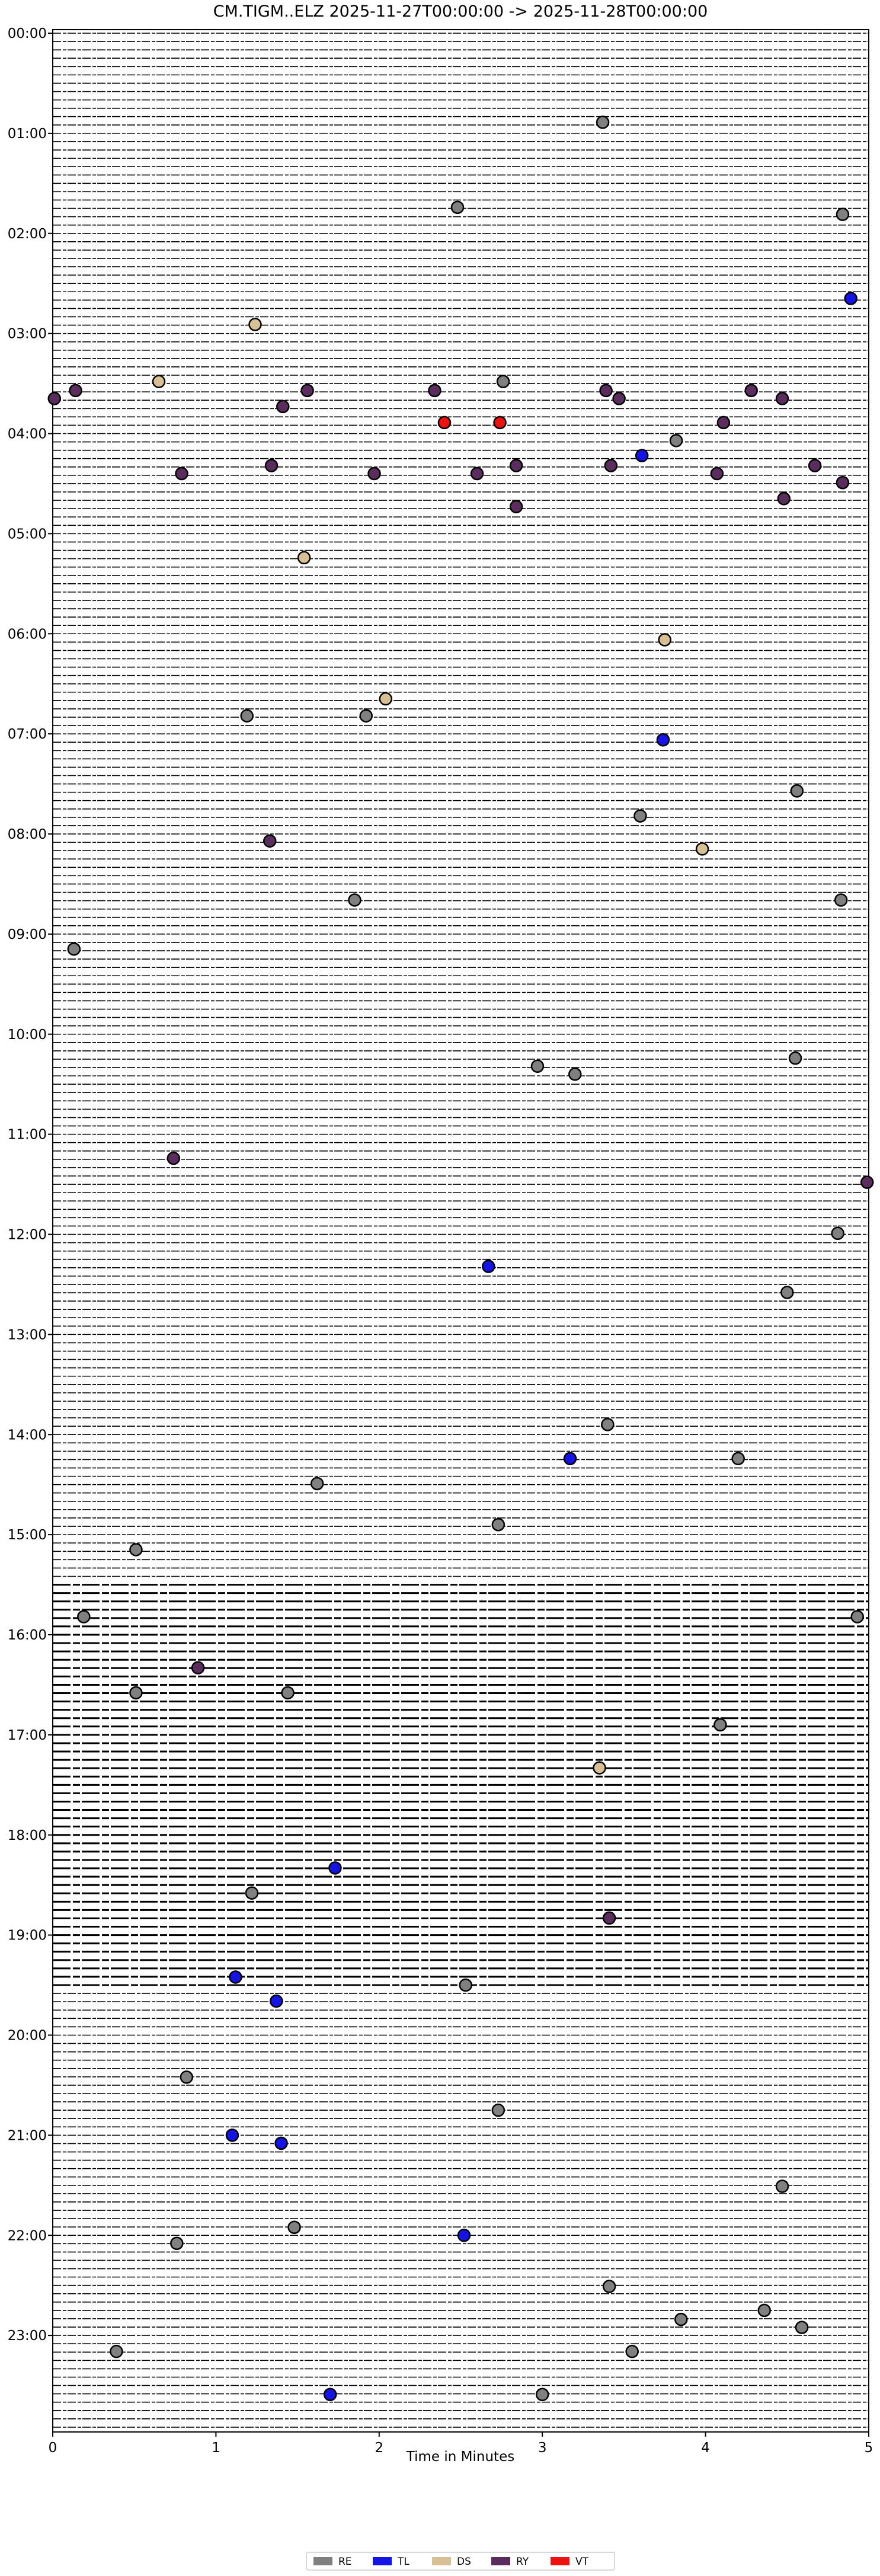 The image size is (880, 2576). I want to click on y-tick-label: 14:00, so click(27, 1435).